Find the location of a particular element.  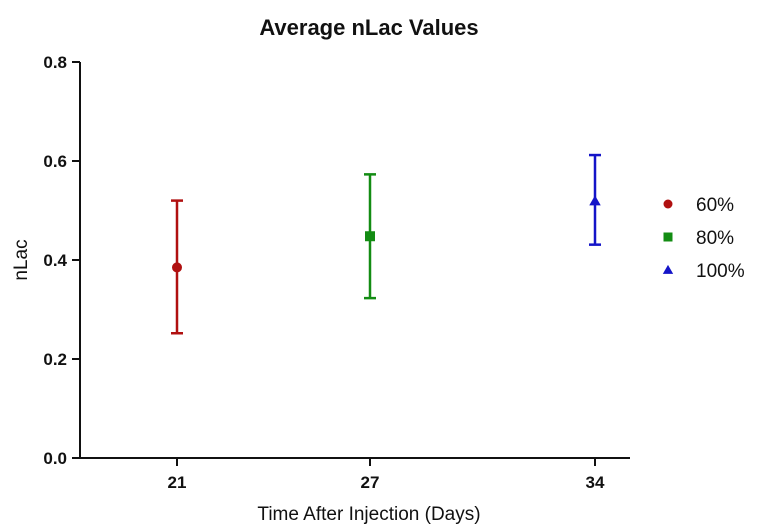

chart-title: Average nLac Values is located at coordinates (368, 27).